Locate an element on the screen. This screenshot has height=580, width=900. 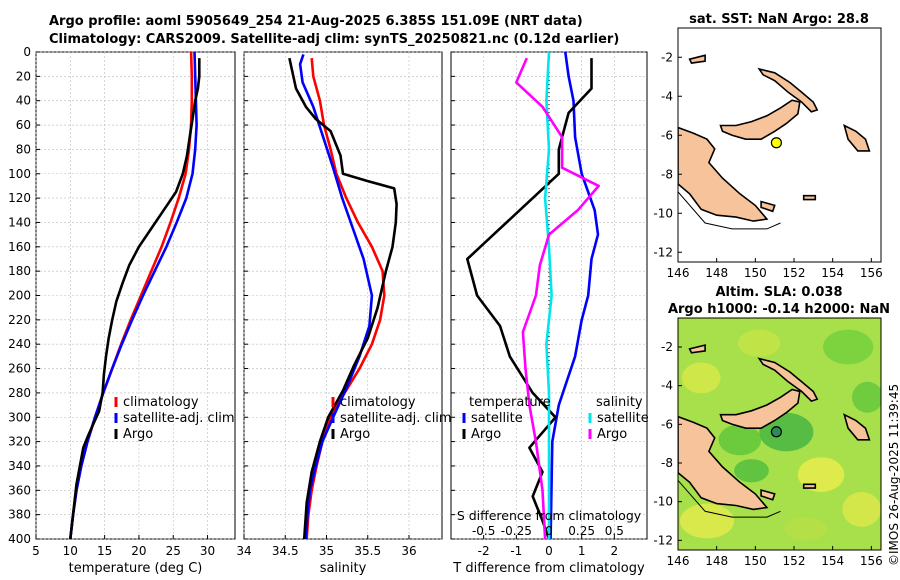
legend-t-argo-label: Argo is located at coordinates (486, 434).